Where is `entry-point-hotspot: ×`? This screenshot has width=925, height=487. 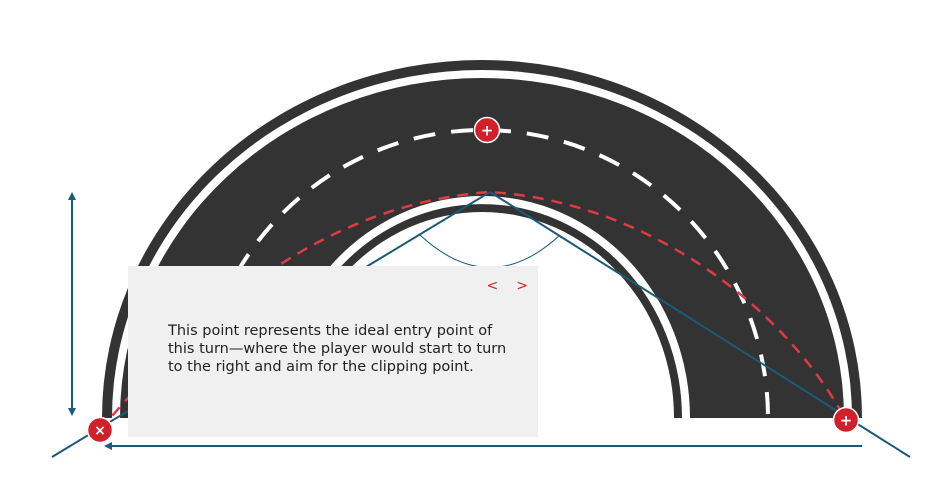
entry-point-hotspot: × is located at coordinates (100, 430).